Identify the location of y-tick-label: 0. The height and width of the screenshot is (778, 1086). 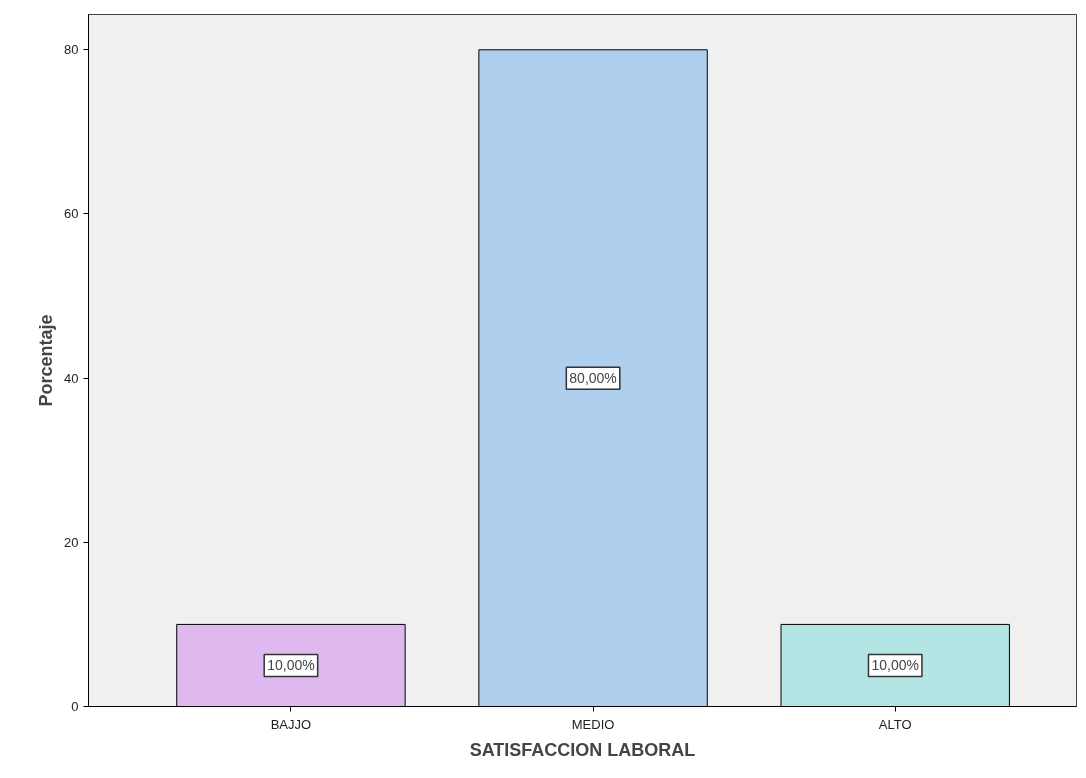
(75, 706).